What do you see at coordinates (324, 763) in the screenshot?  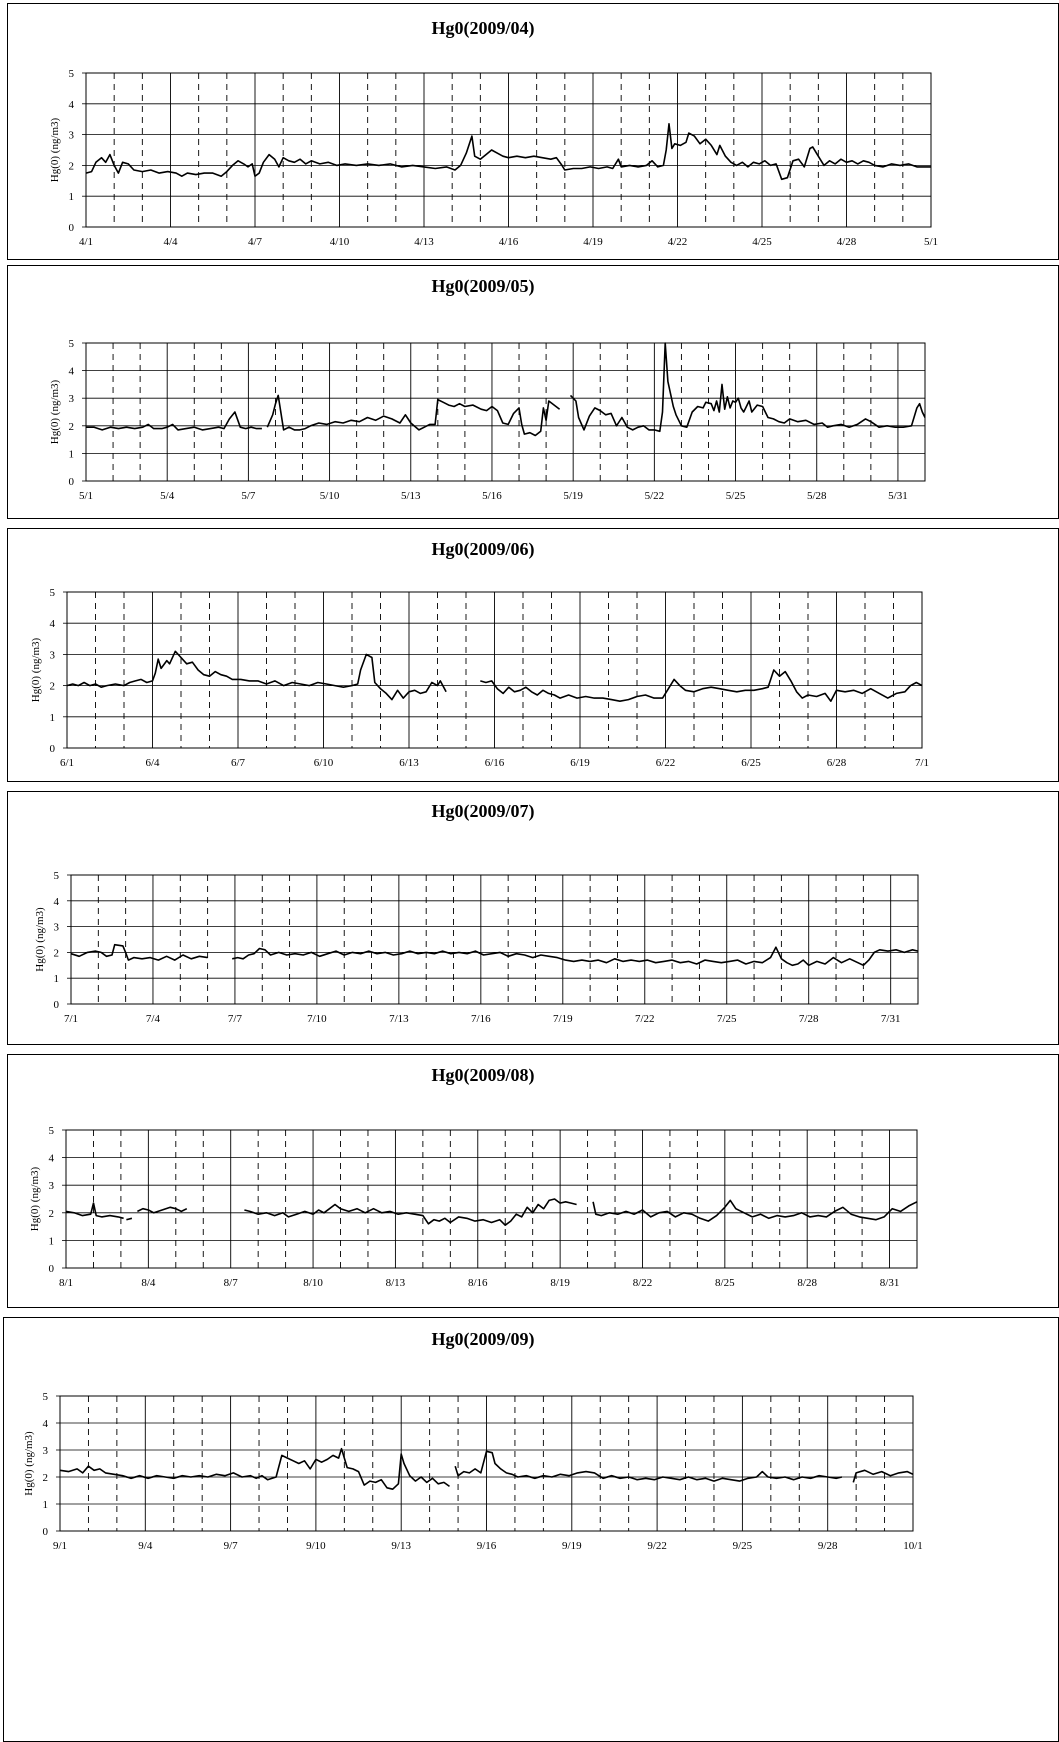 I see `x-tick-label: 6/10` at bounding box center [324, 763].